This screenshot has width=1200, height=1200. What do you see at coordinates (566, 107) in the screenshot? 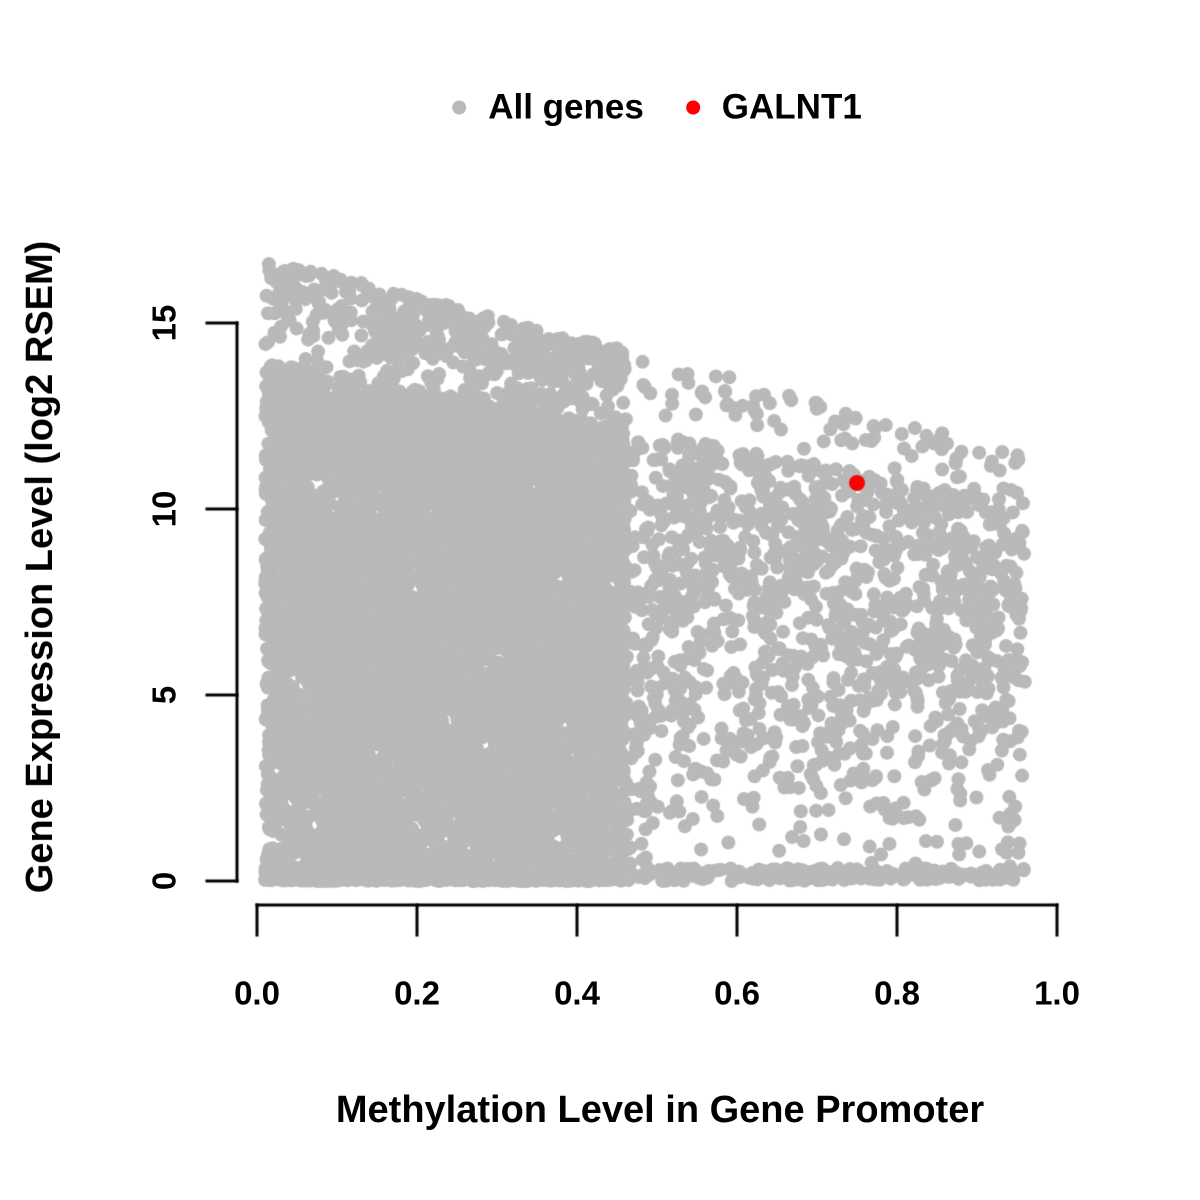
I see `legend-label-all-genes: All genes` at bounding box center [566, 107].